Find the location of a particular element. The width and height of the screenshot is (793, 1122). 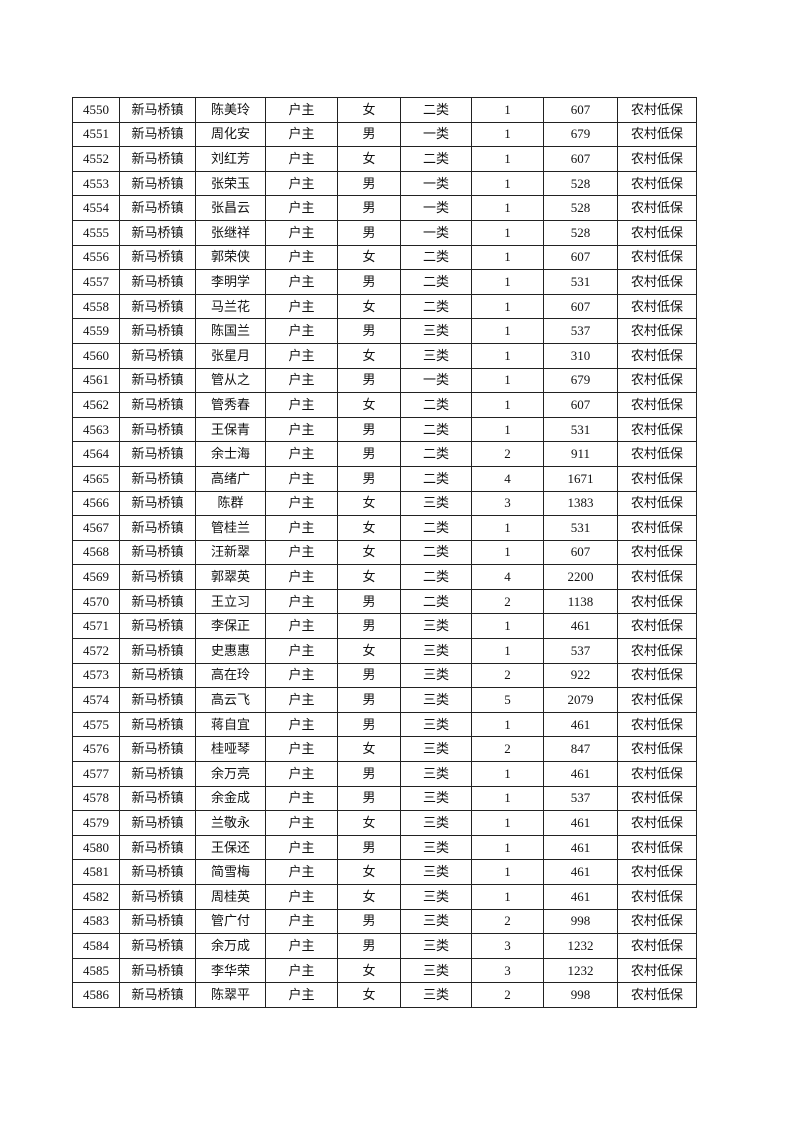

amount-cell: 911 is located at coordinates (580, 454).